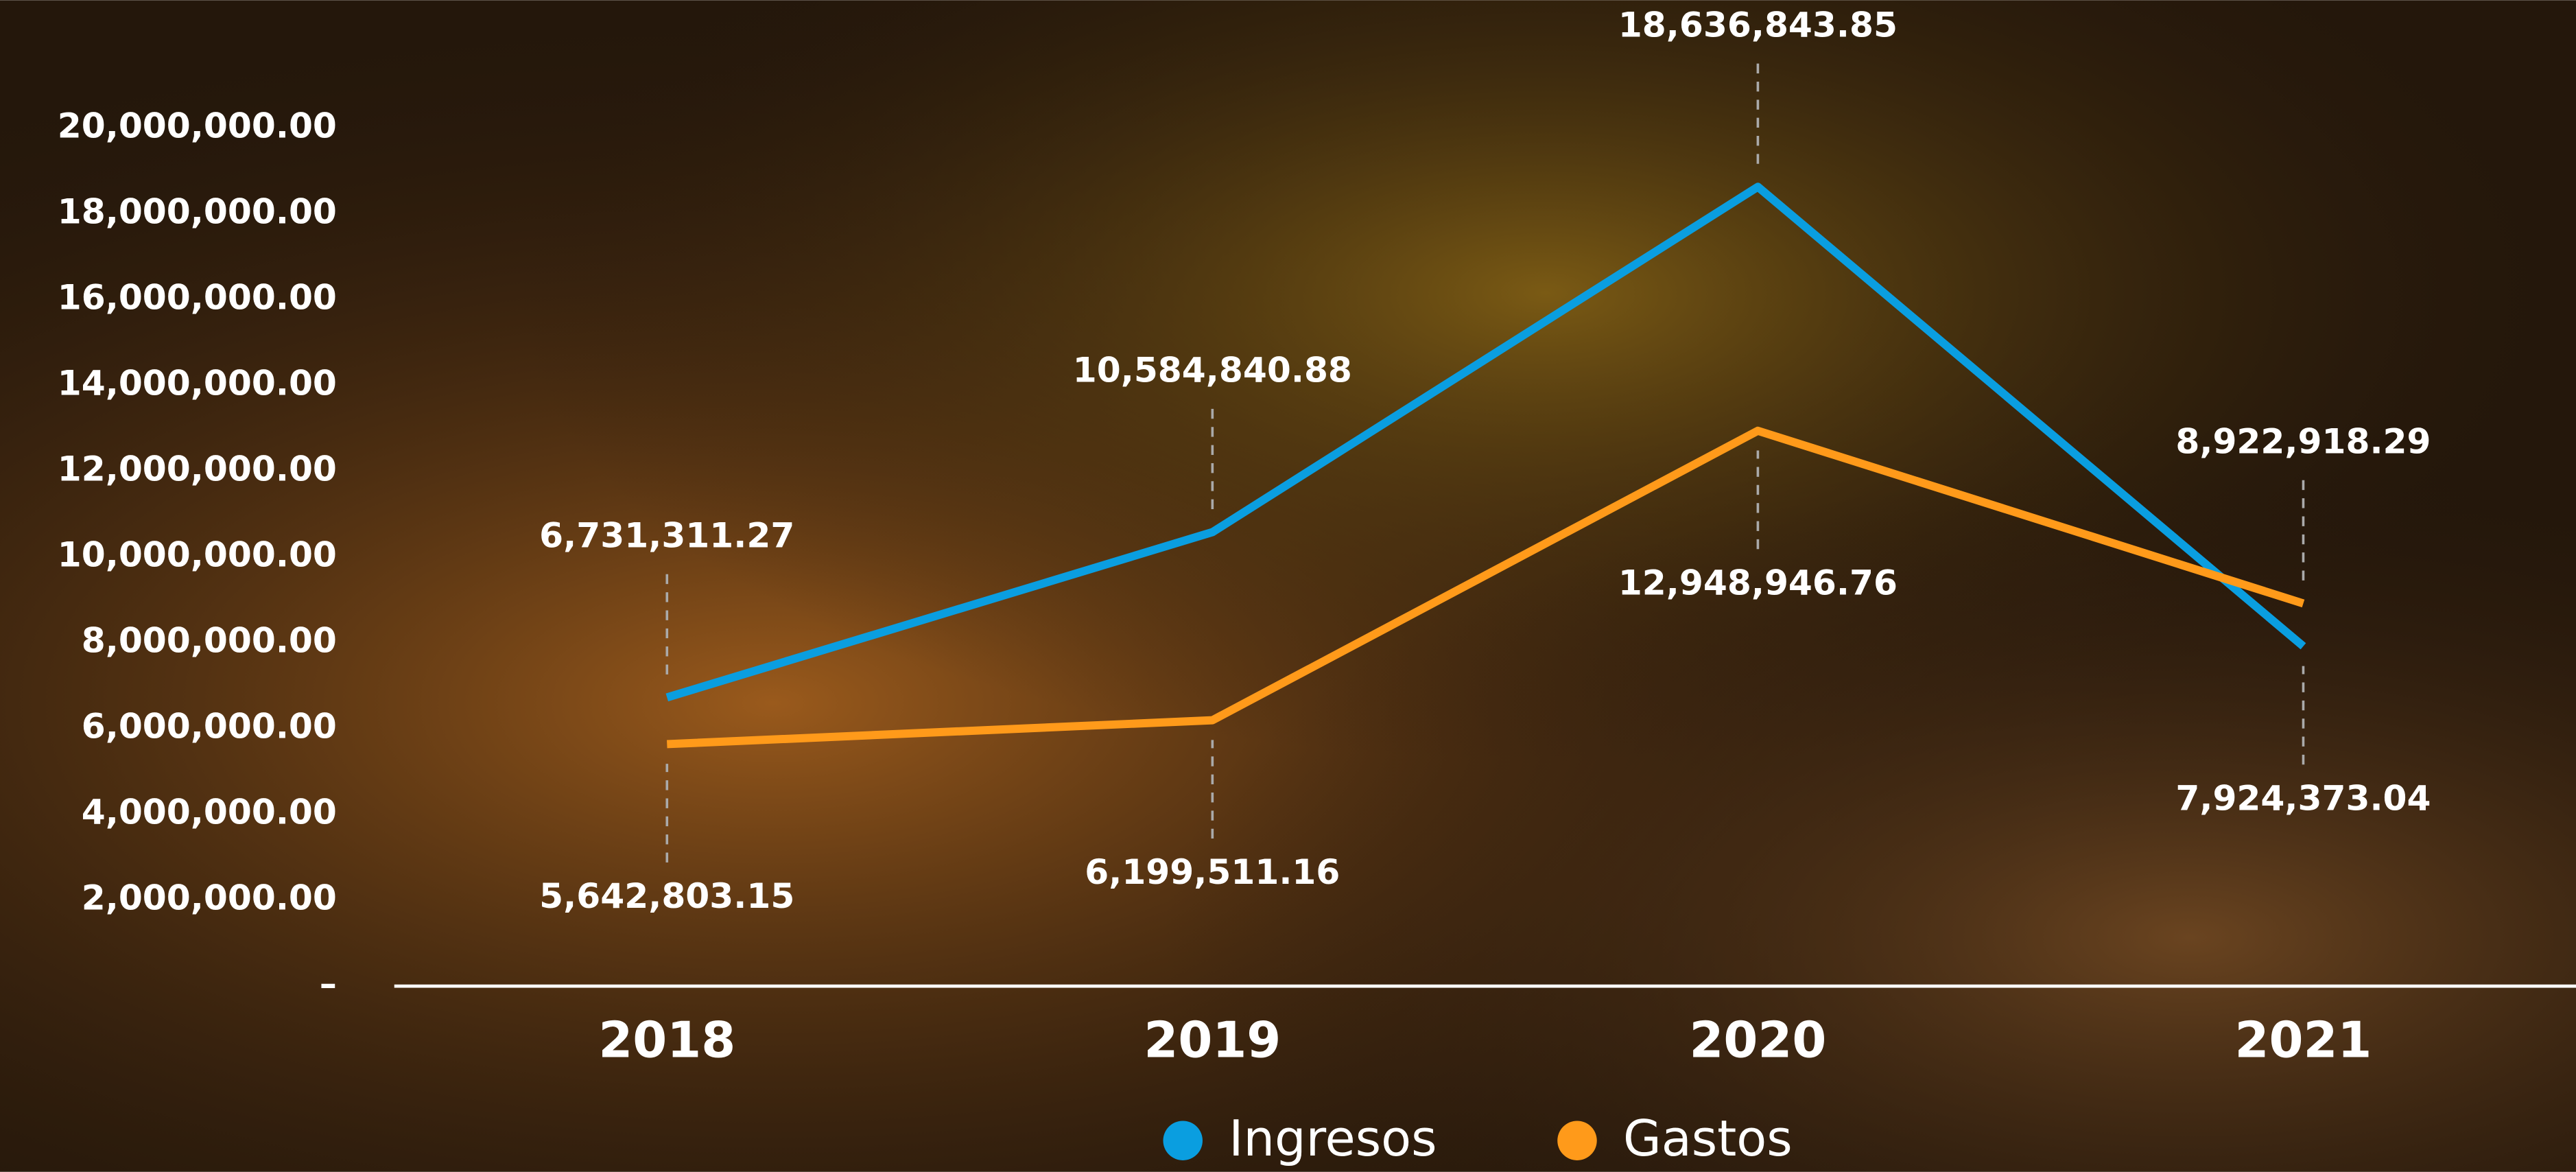 The width and height of the screenshot is (2576, 1172). I want to click on legend-label: Ingresos, so click(1333, 1138).